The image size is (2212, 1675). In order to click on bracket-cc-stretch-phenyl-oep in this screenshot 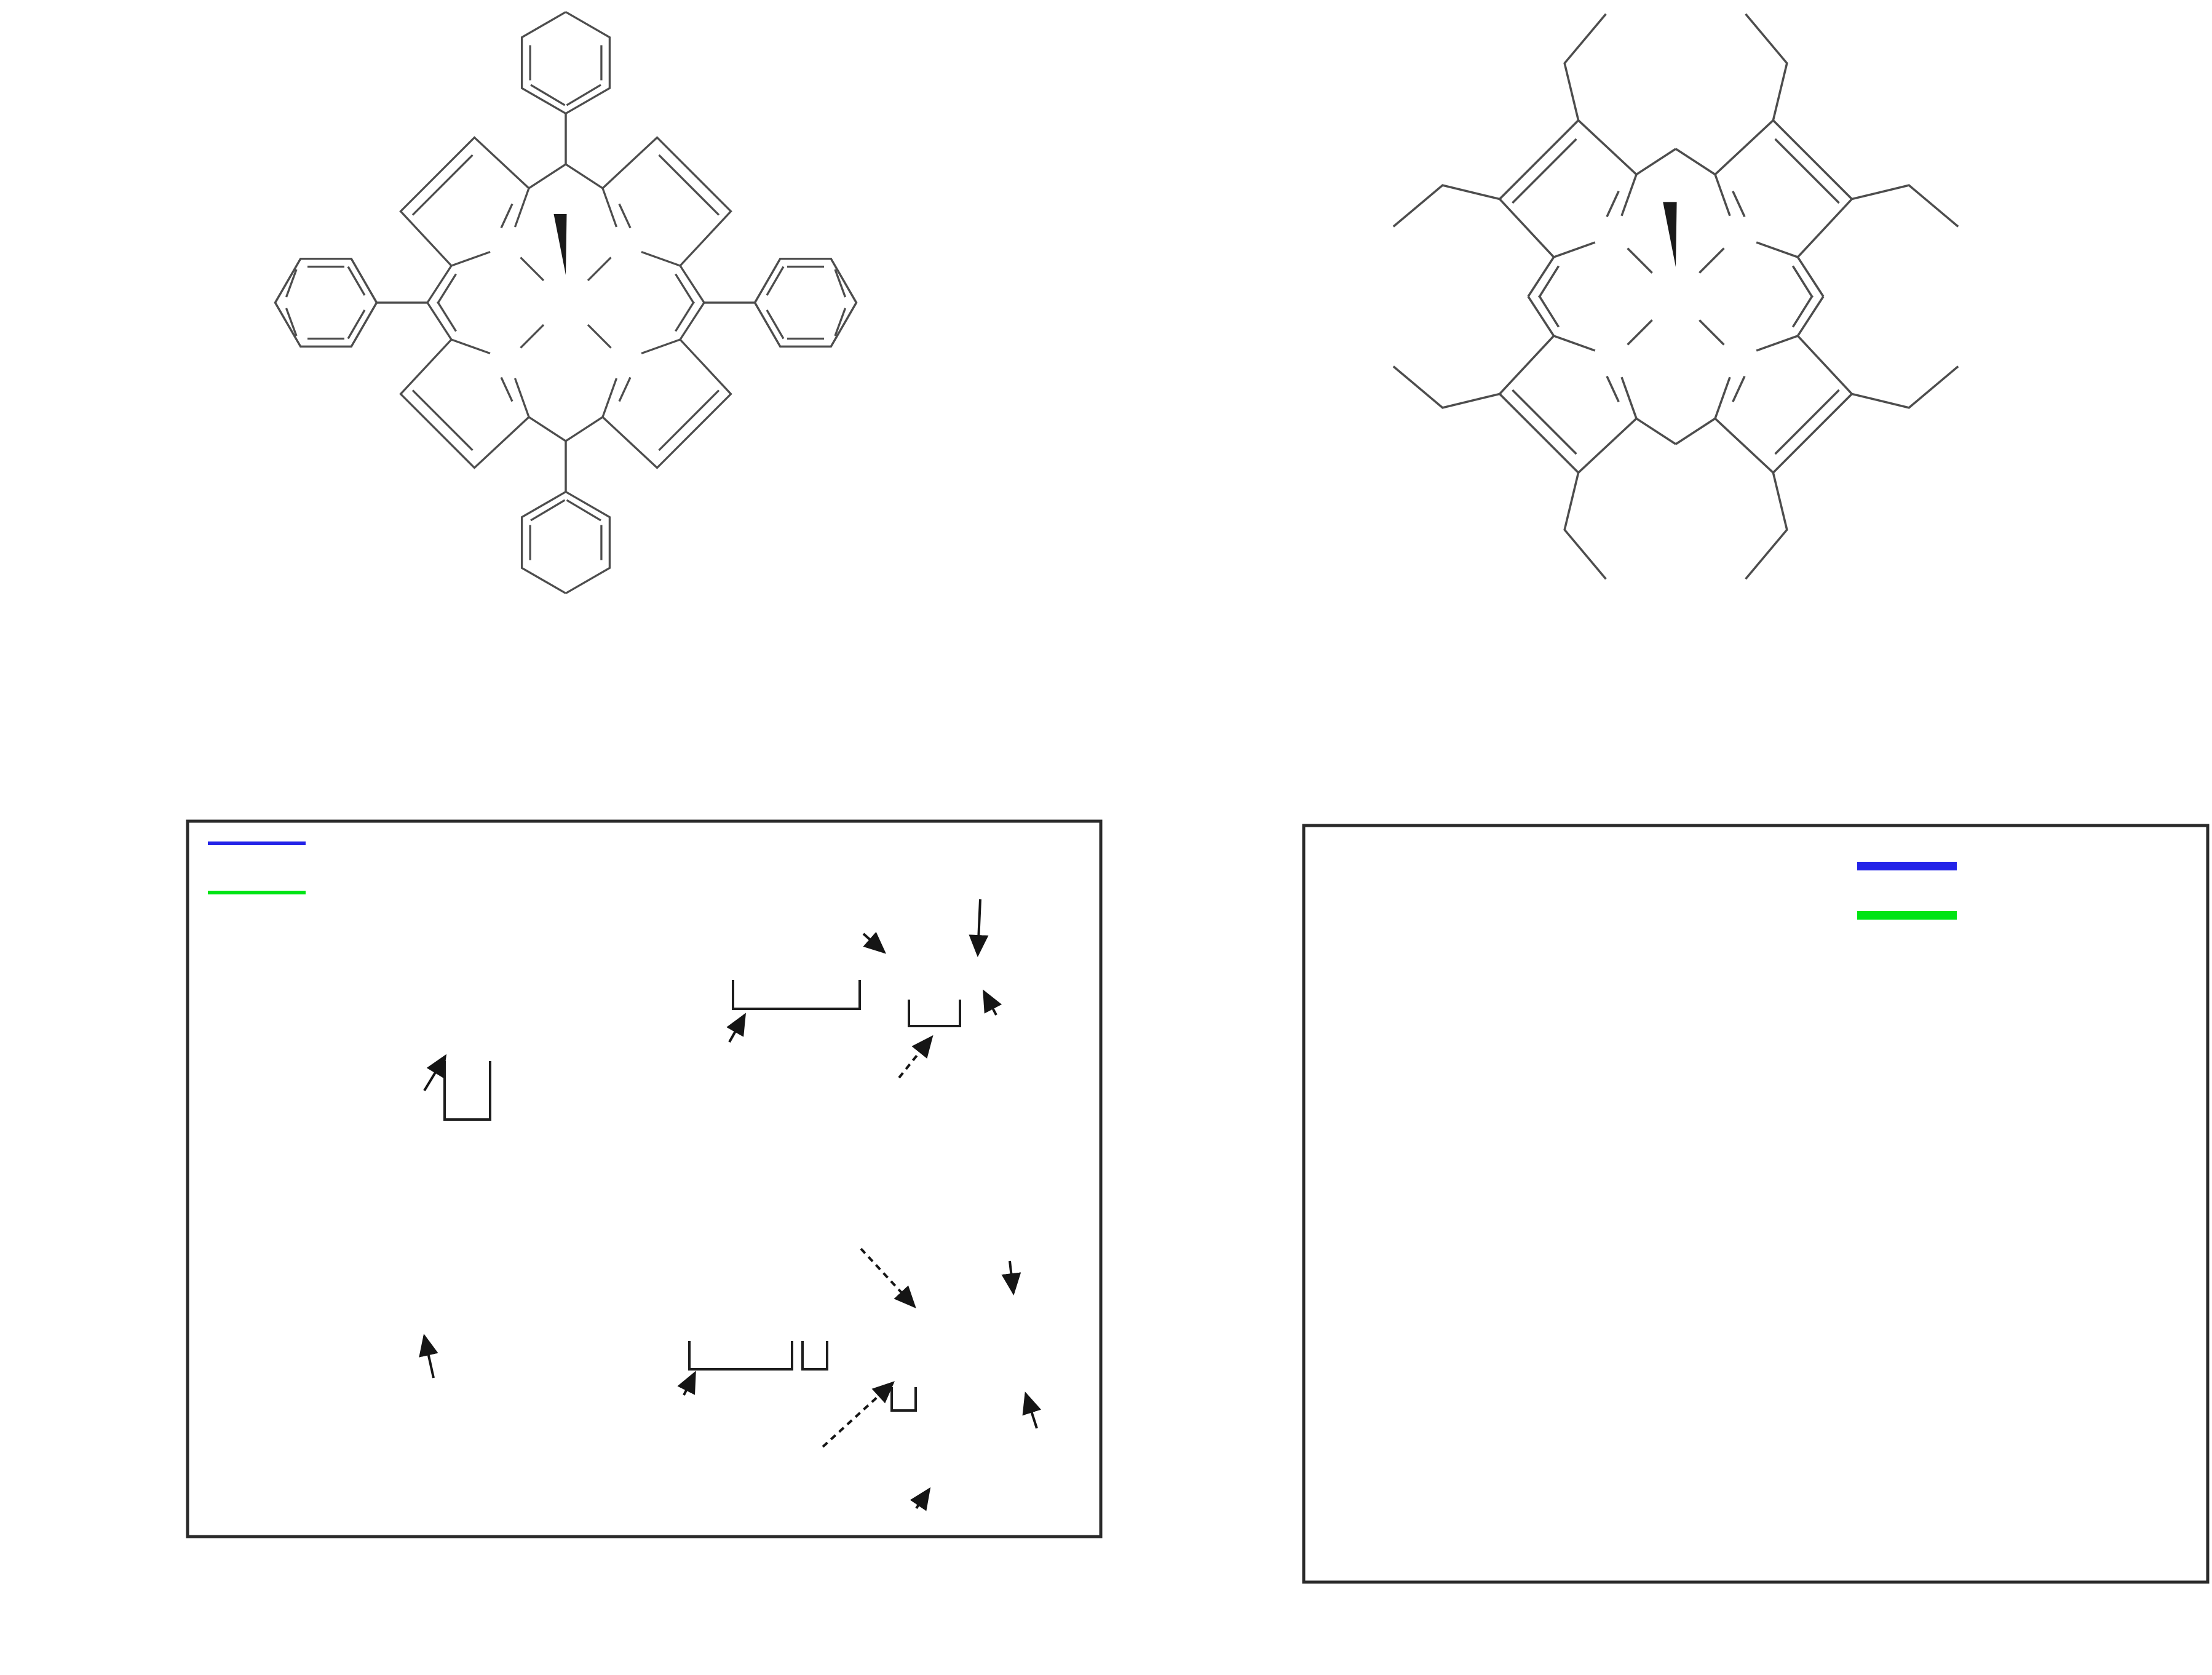, I will do `click(796, 995)`.